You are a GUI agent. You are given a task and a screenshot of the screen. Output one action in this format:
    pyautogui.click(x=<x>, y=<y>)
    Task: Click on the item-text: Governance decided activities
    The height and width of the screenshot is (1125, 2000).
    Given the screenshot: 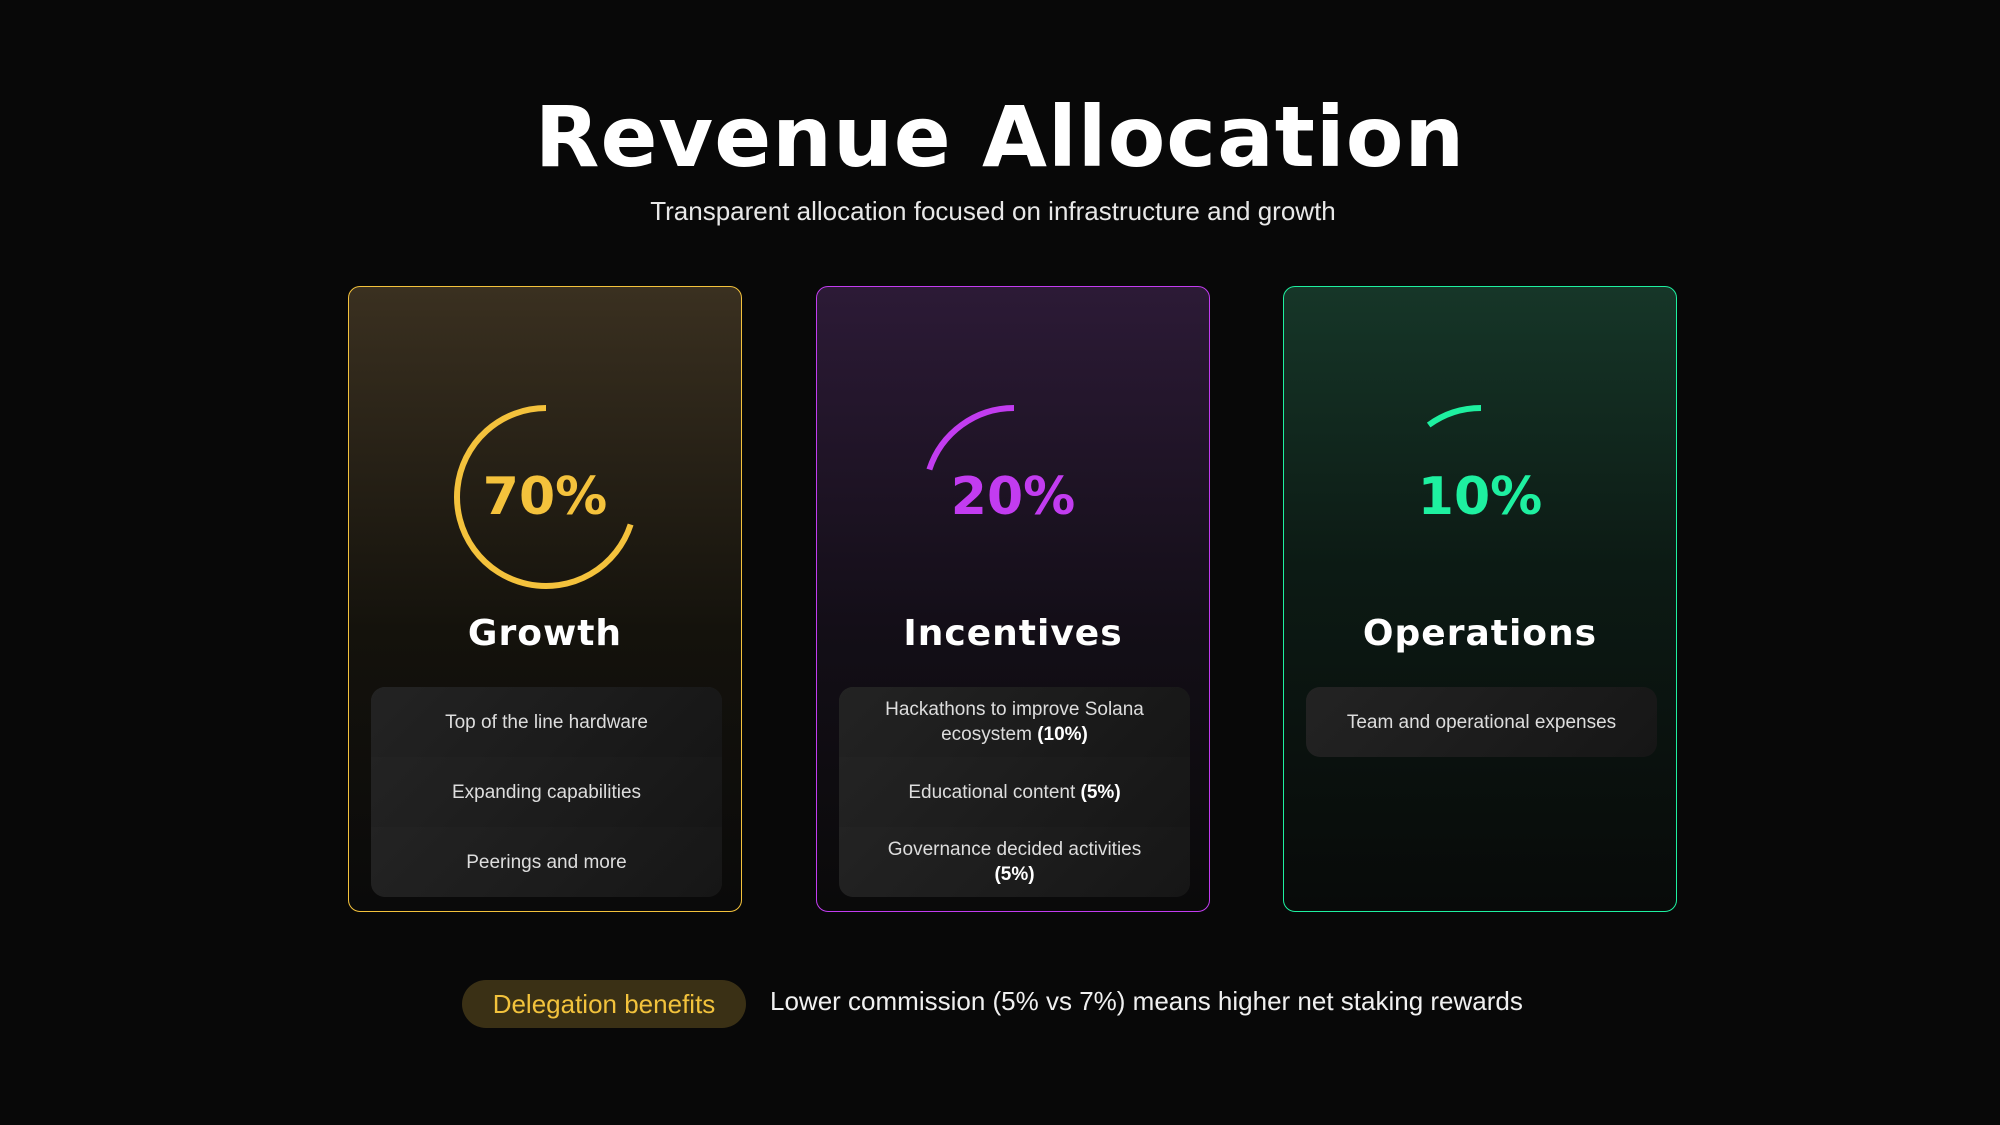 What is the action you would take?
    pyautogui.click(x=1014, y=849)
    